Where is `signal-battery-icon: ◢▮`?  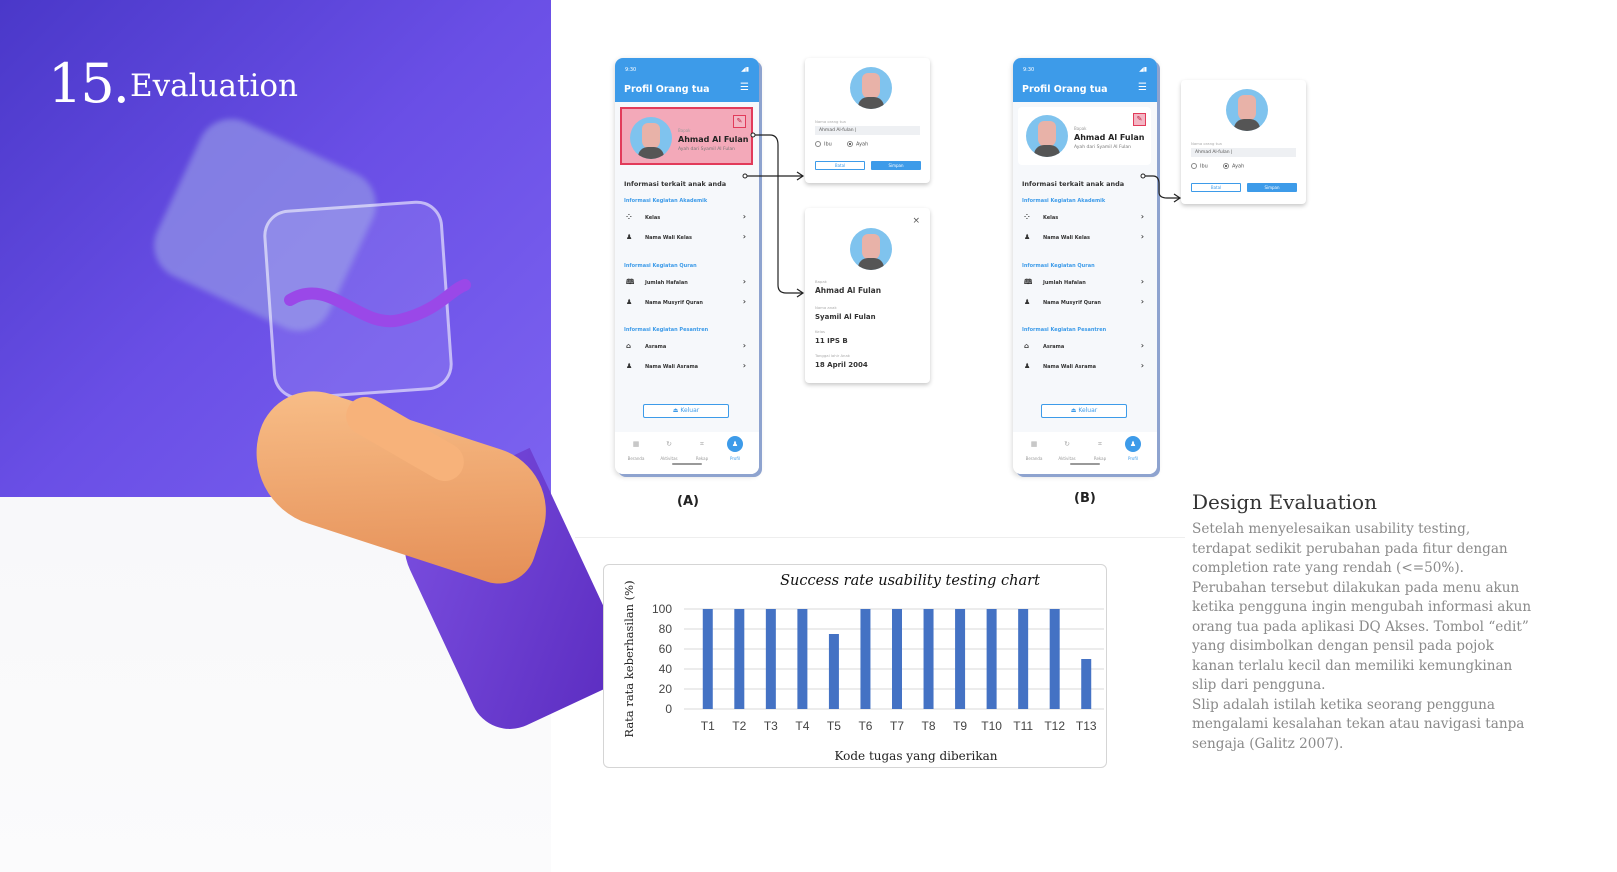 signal-battery-icon: ◢▮ is located at coordinates (745, 69).